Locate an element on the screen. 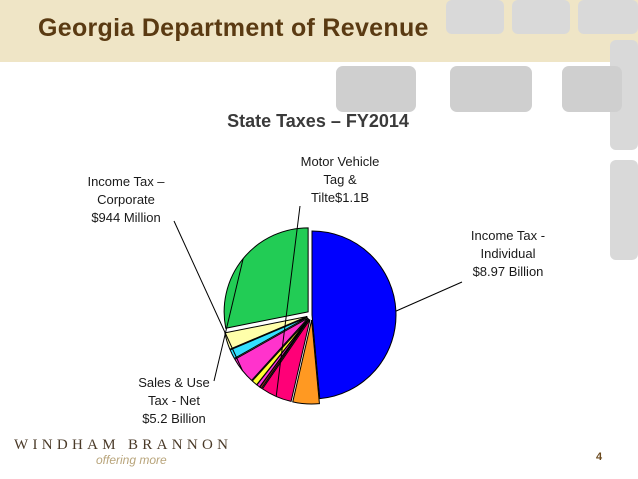 The height and width of the screenshot is (479, 638). page-title: Georgia Department of Revenue is located at coordinates (233, 28).